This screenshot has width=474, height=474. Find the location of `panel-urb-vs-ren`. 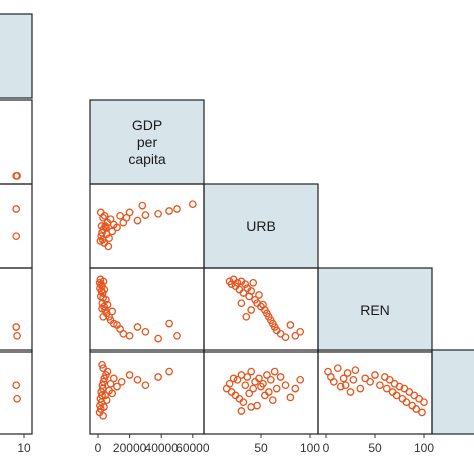

panel-urb-vs-ren is located at coordinates (261, 310).